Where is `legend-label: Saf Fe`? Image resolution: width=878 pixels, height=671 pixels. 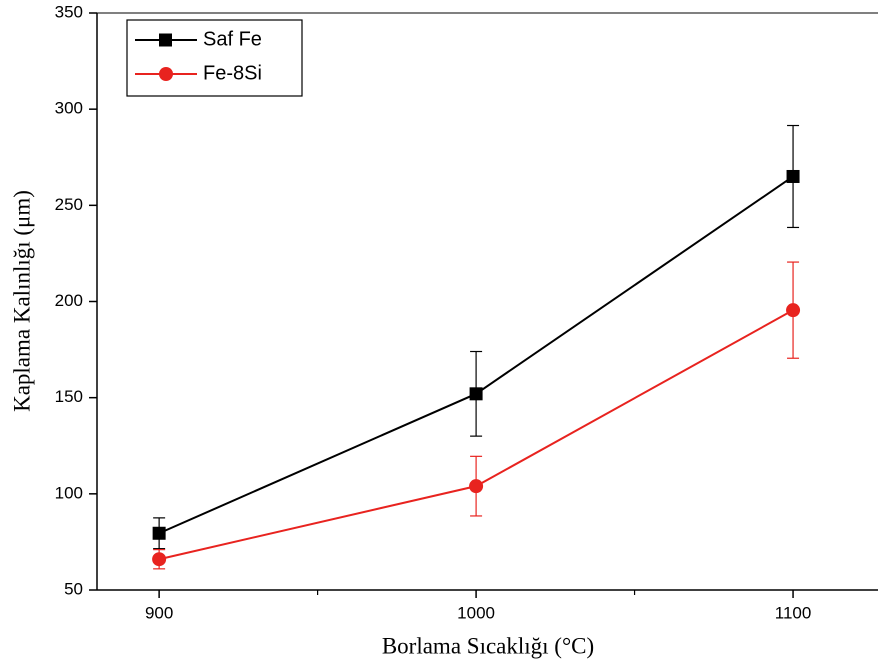
legend-label: Saf Fe is located at coordinates (232, 39).